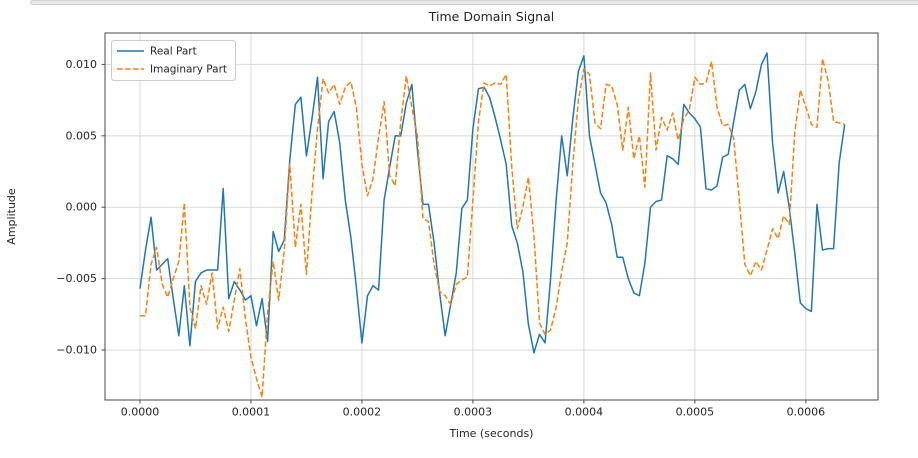  What do you see at coordinates (140, 412) in the screenshot?
I see `x-tick-label: 0.0000` at bounding box center [140, 412].